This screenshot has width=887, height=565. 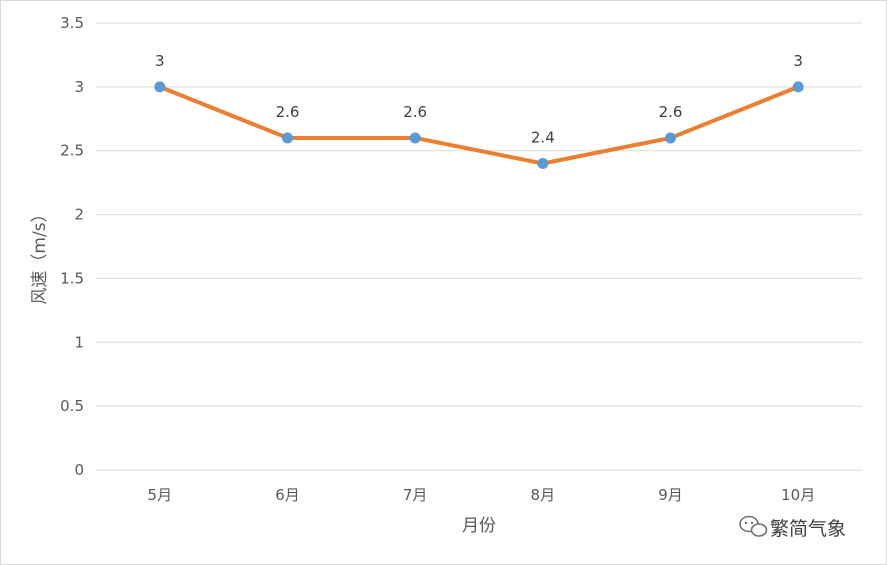 I want to click on y-tick-label: 0.5, so click(x=72, y=406).